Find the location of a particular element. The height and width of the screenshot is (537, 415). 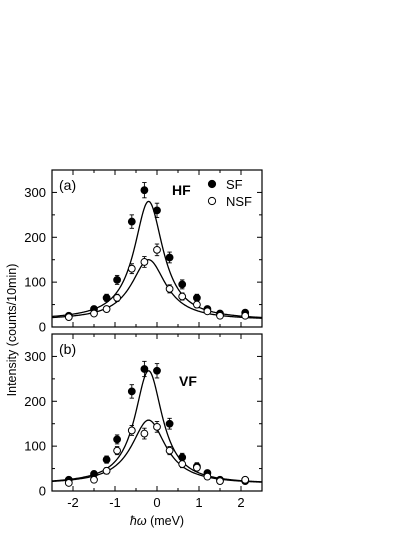

x-axis-label-symbol: ħω is located at coordinates (138, 521).